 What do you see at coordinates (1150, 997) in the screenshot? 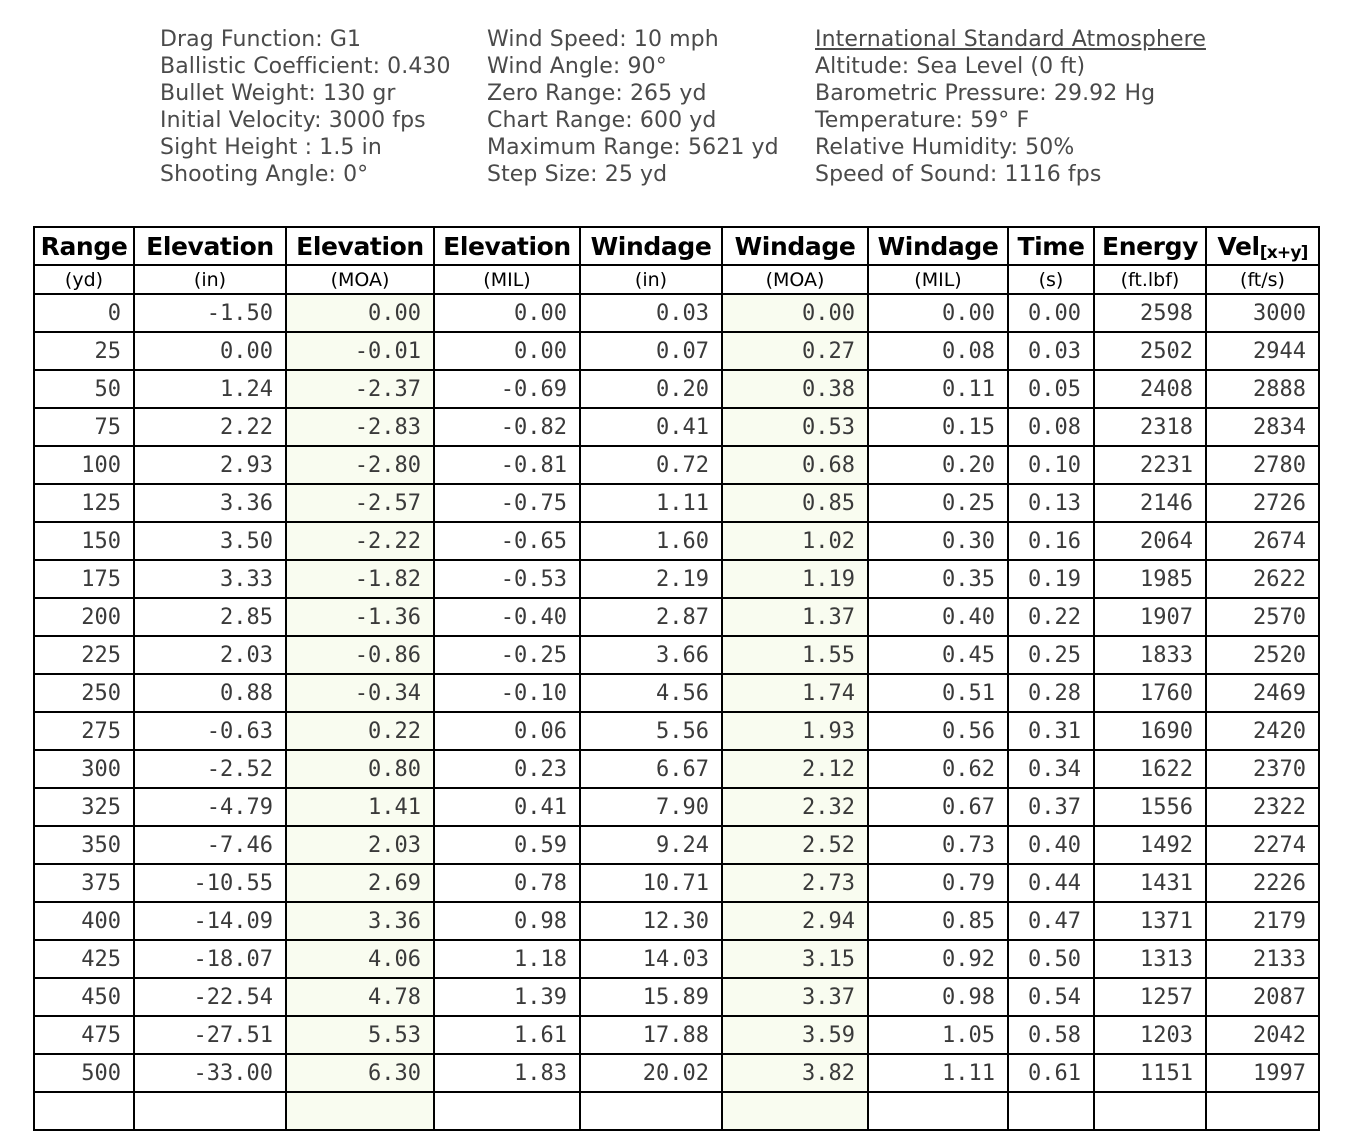
I see `table-cell: 1257` at bounding box center [1150, 997].